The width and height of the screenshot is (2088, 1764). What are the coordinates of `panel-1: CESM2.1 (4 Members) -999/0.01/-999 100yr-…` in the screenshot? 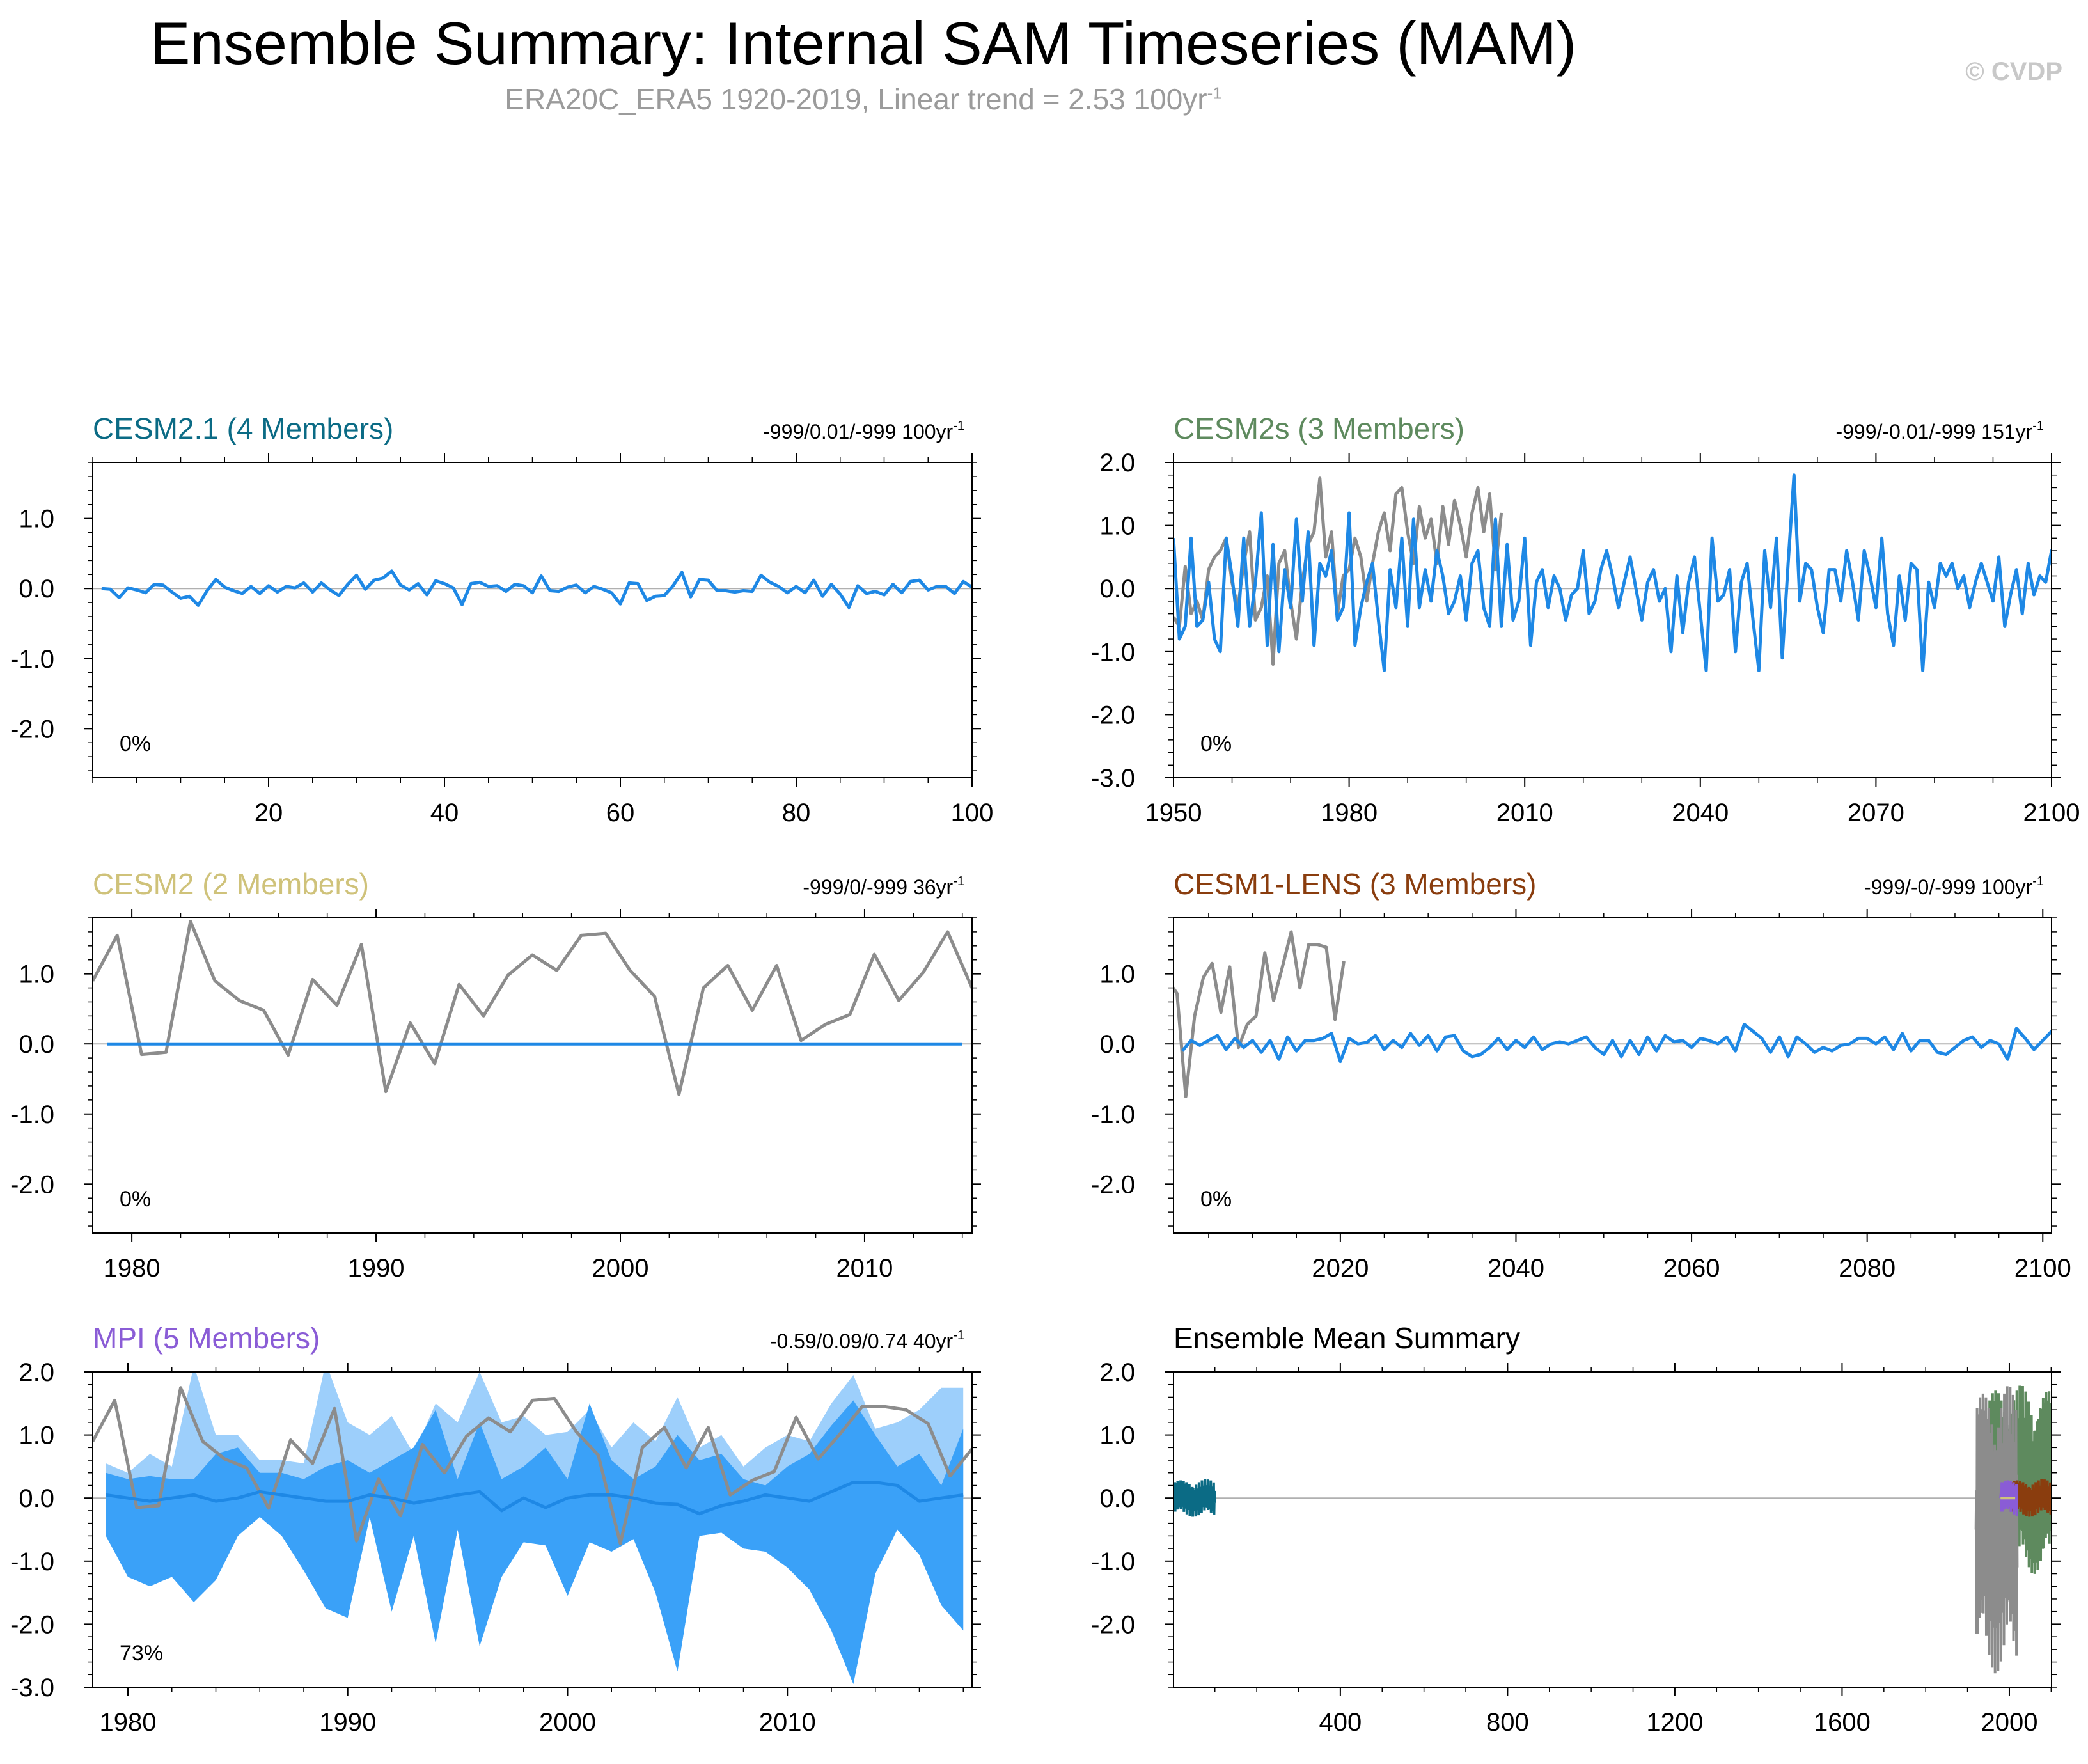 It's located at (501, 619).